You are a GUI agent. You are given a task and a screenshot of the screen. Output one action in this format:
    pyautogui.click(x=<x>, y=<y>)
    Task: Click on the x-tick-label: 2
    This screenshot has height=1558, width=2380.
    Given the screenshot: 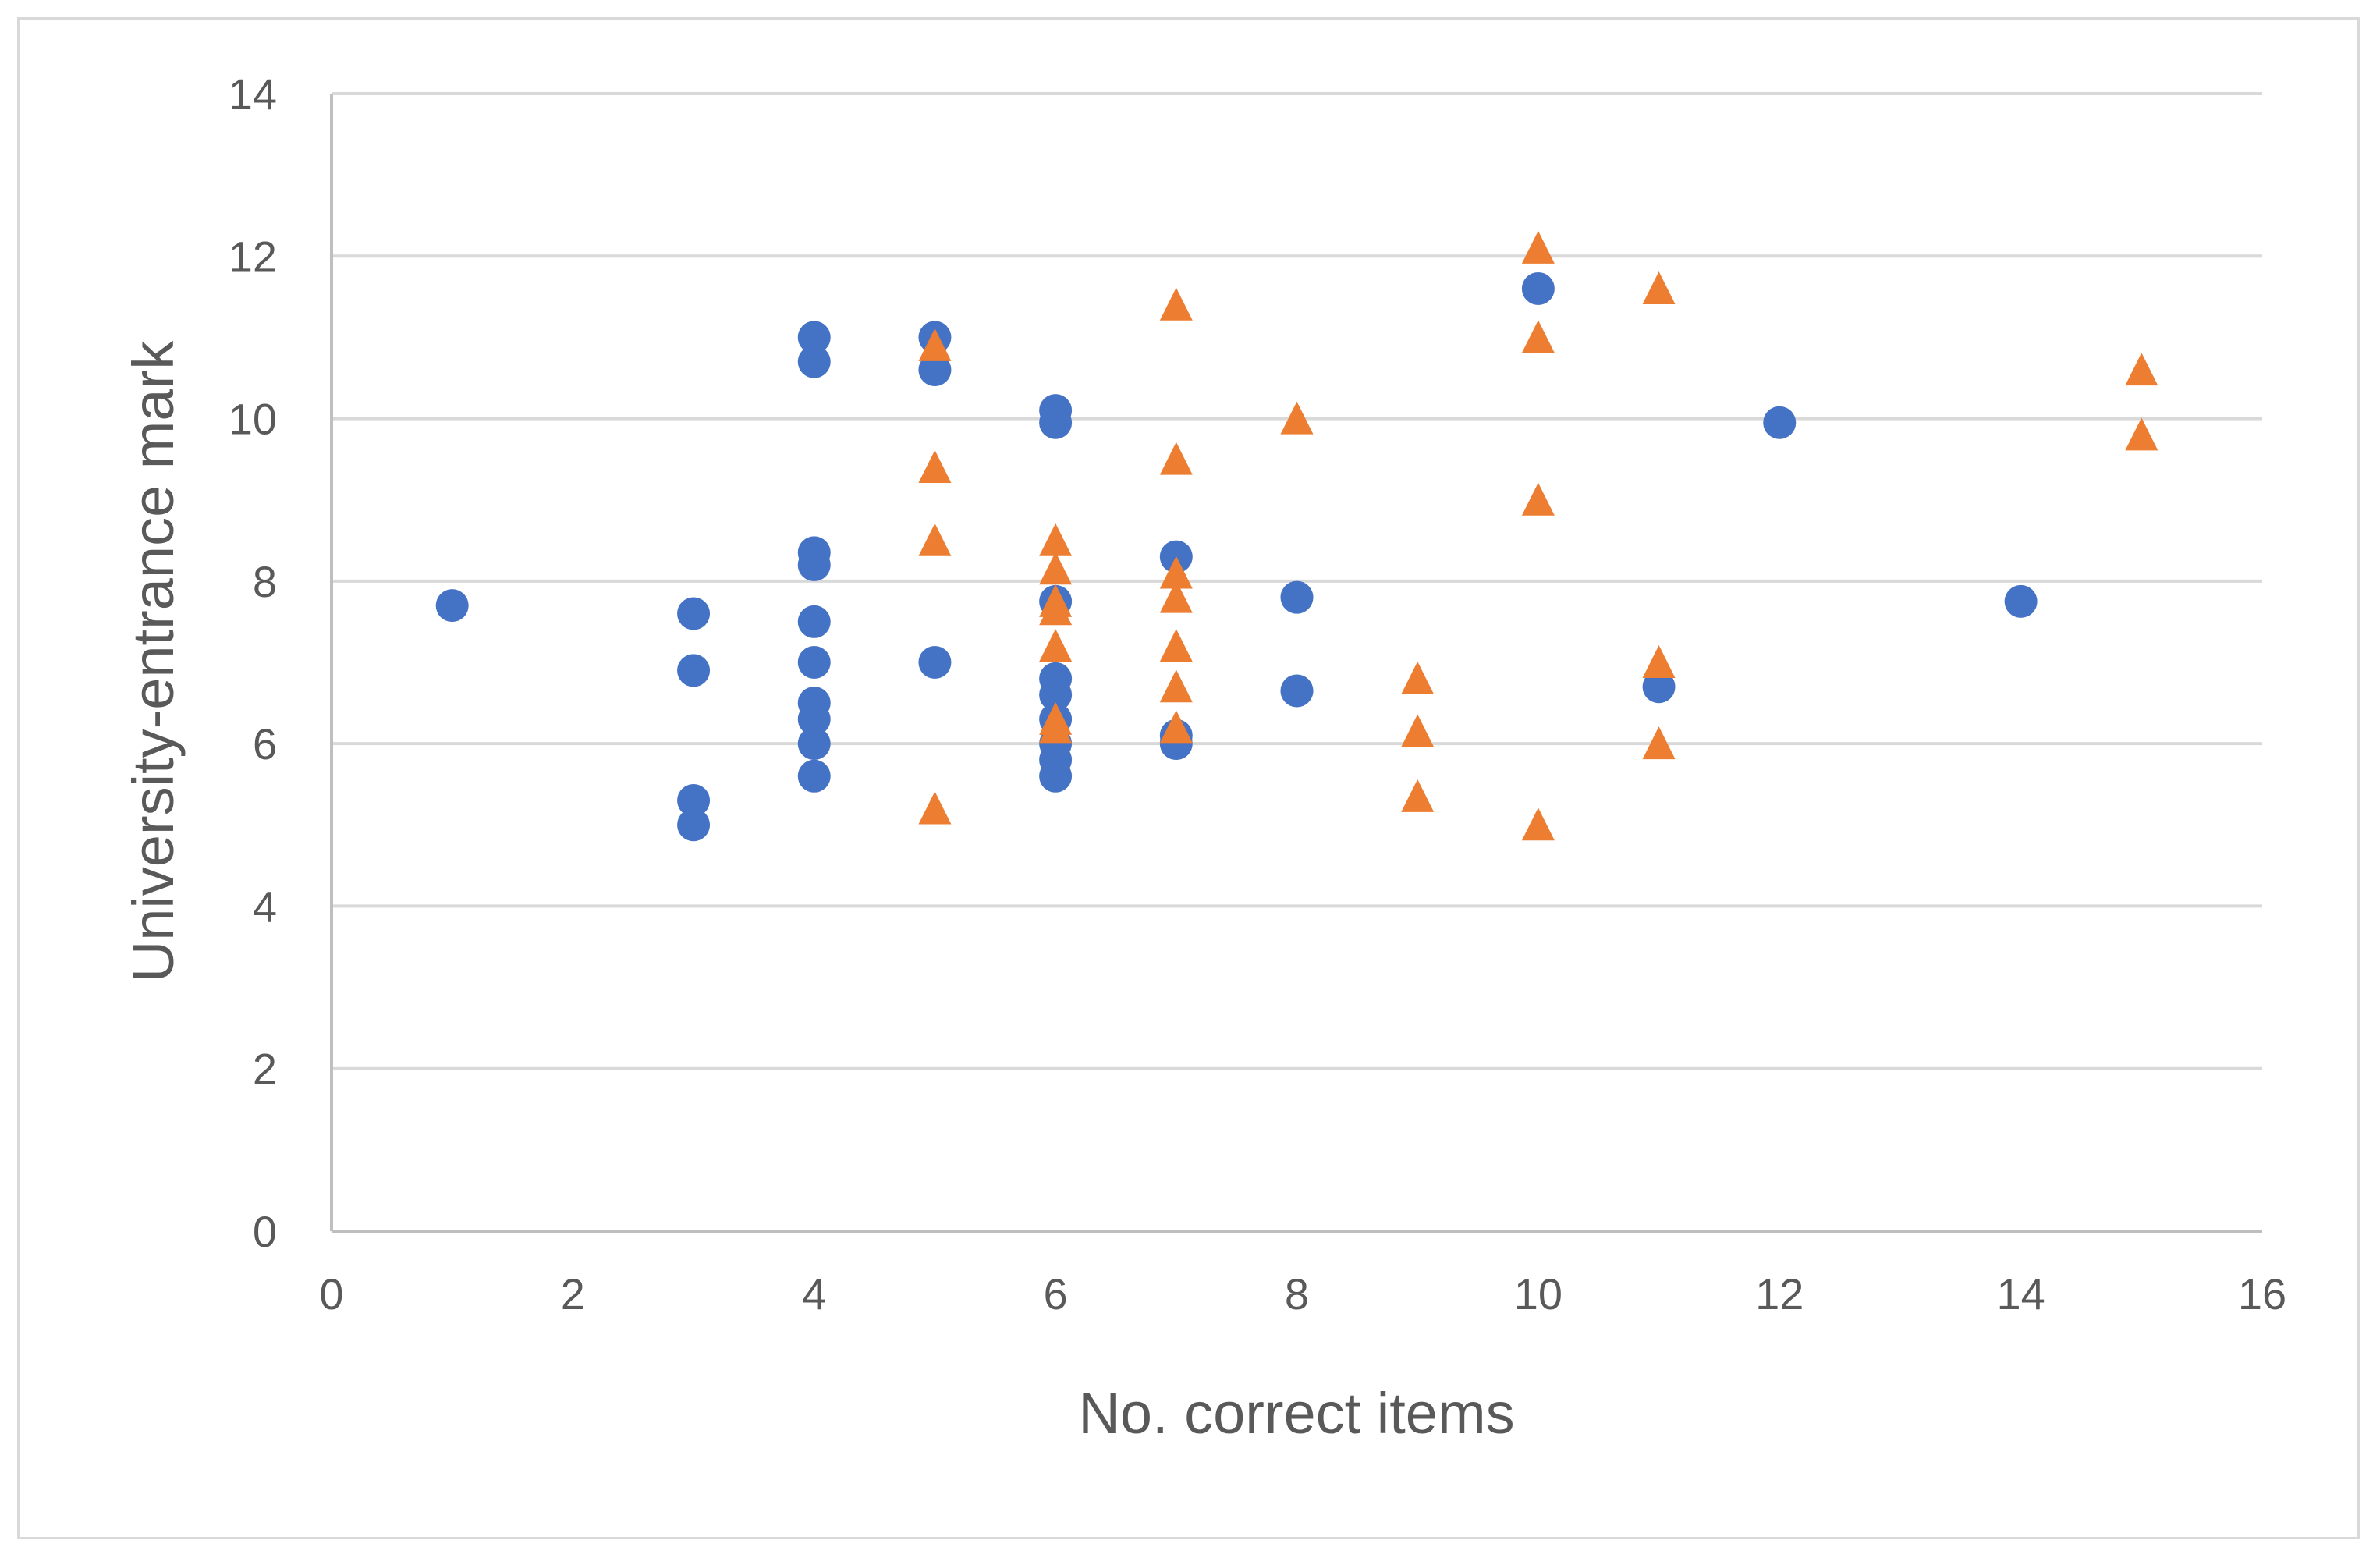 What is the action you would take?
    pyautogui.click(x=573, y=1293)
    